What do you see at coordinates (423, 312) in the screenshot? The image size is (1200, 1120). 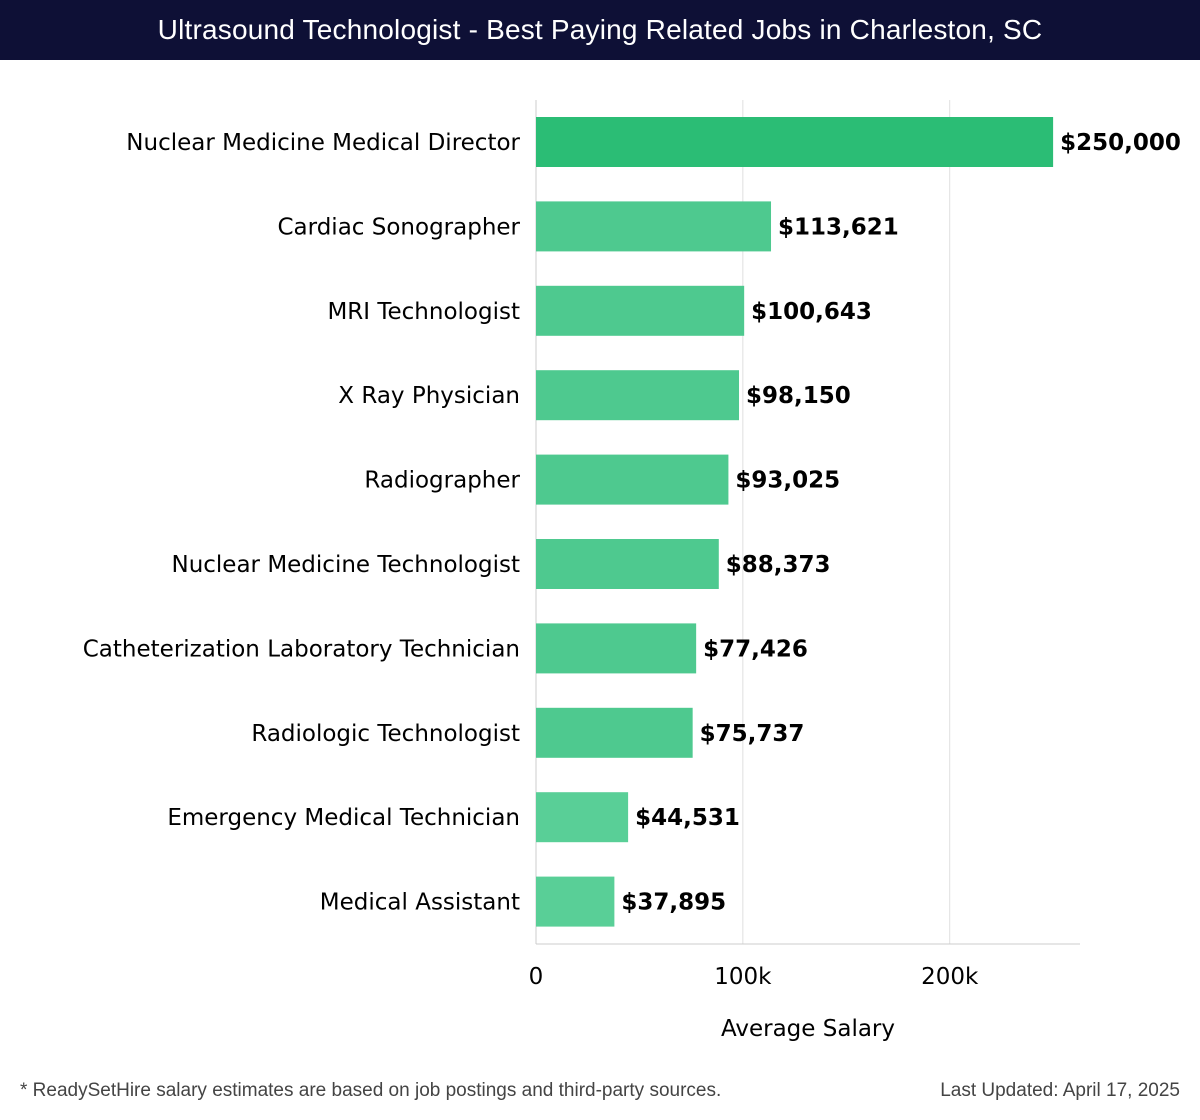 I see `category-label: MRI Technologist` at bounding box center [423, 312].